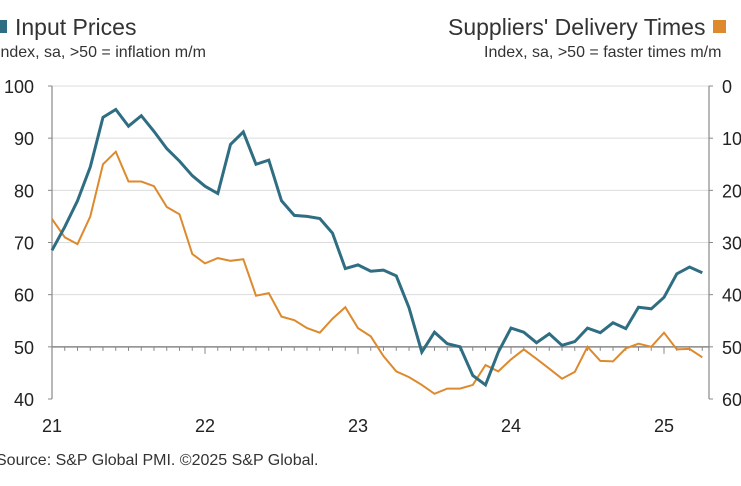  What do you see at coordinates (24, 139) in the screenshot?
I see `left-axis-tick-label: 90` at bounding box center [24, 139].